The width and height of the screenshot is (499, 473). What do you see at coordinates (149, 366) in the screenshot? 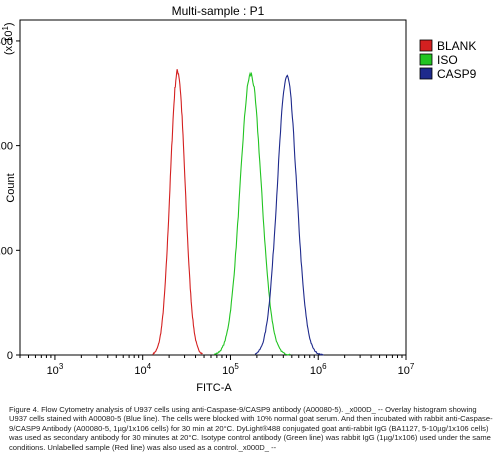
I see `x-tick-exponent: 4` at bounding box center [149, 366].